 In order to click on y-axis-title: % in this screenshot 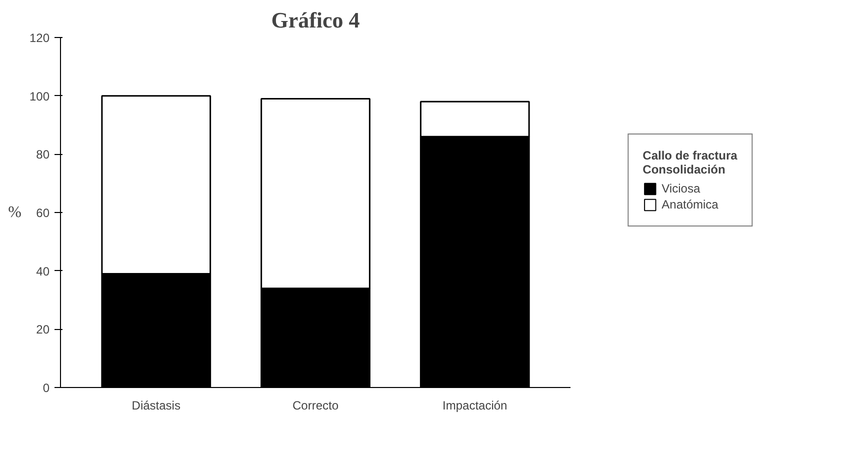, I will do `click(15, 212)`.